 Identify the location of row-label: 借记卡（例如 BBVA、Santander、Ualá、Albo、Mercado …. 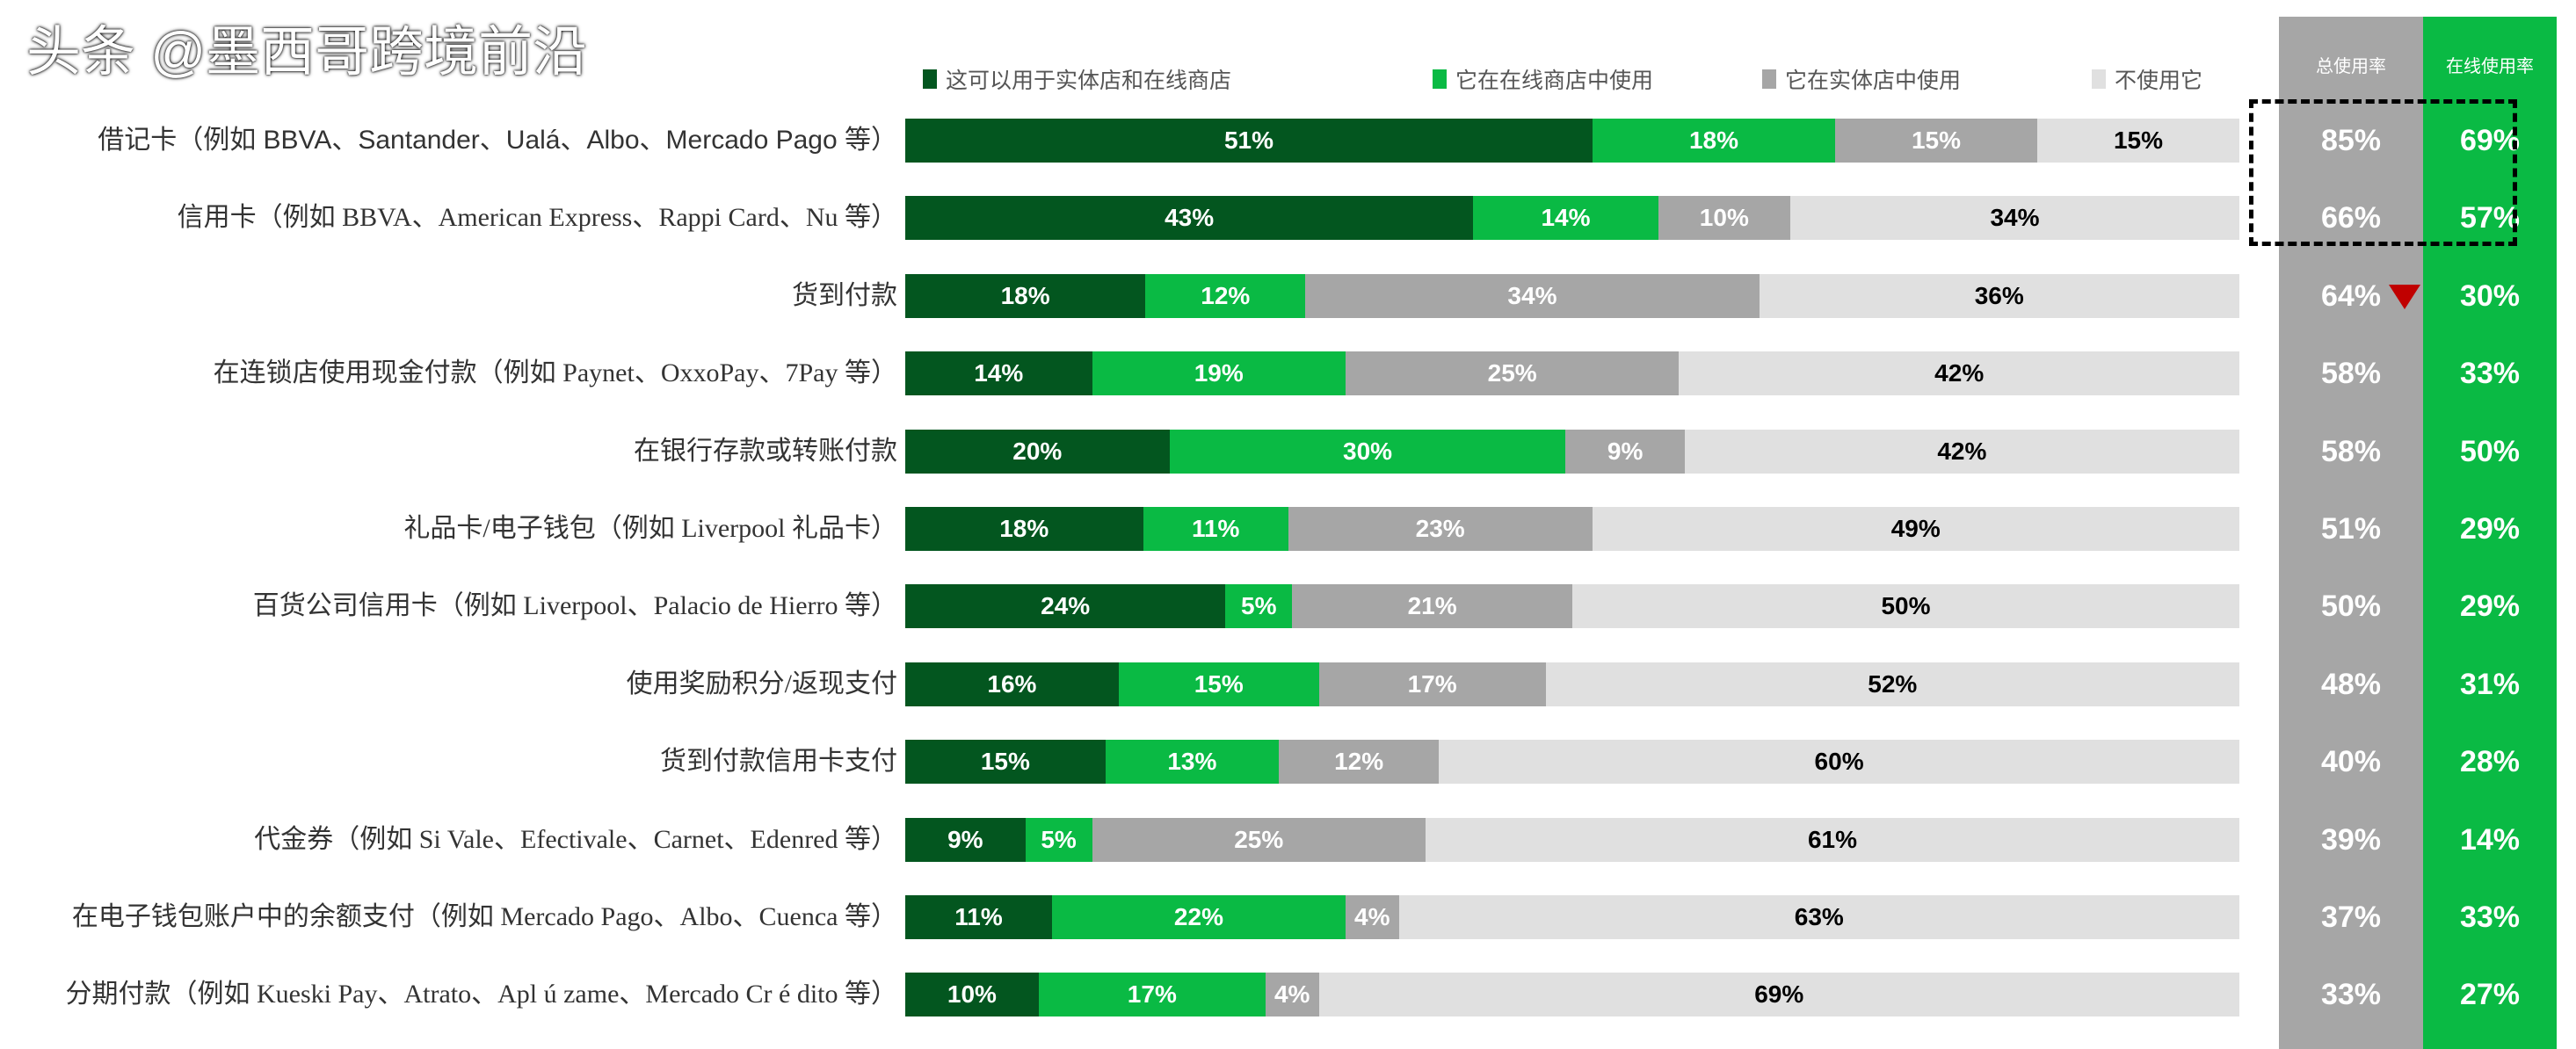
(497, 140).